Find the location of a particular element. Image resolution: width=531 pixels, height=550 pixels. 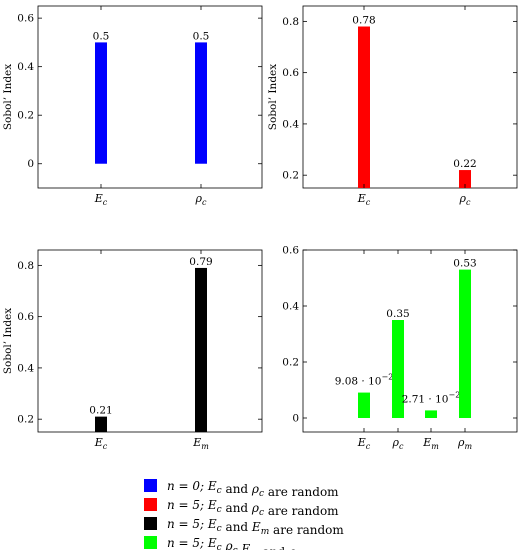

data-label: 0.22 is located at coordinates (464, 164).